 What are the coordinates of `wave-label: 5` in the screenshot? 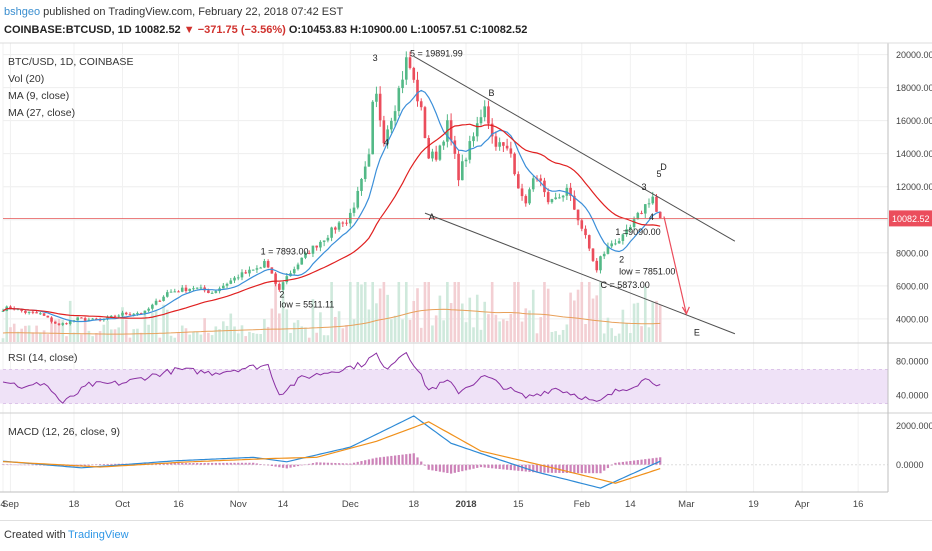 It's located at (658, 174).